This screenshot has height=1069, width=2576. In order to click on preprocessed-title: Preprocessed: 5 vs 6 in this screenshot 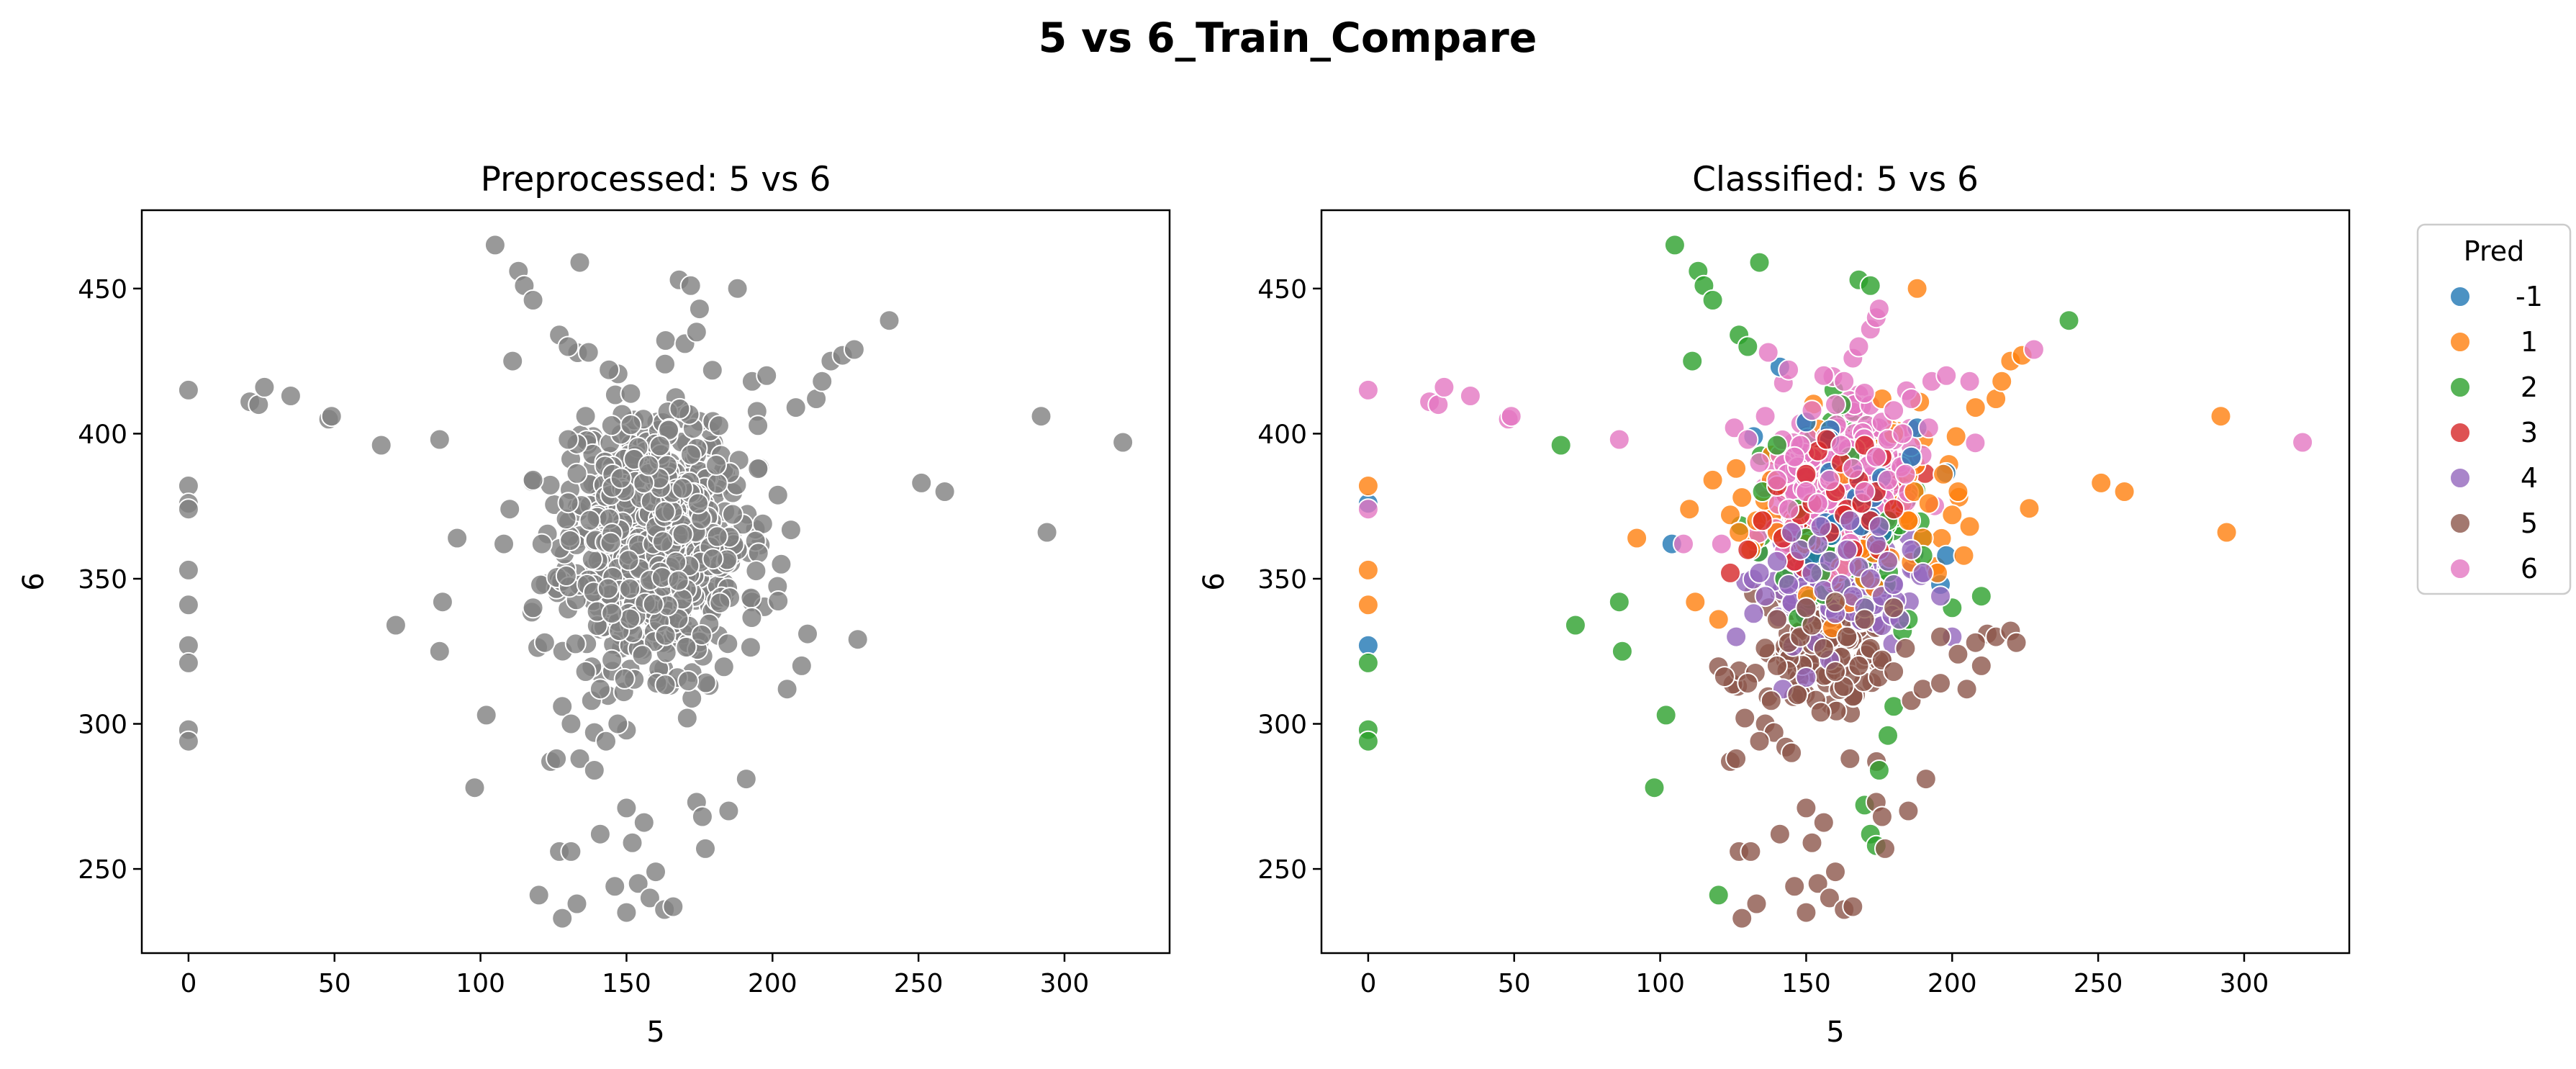, I will do `click(656, 179)`.